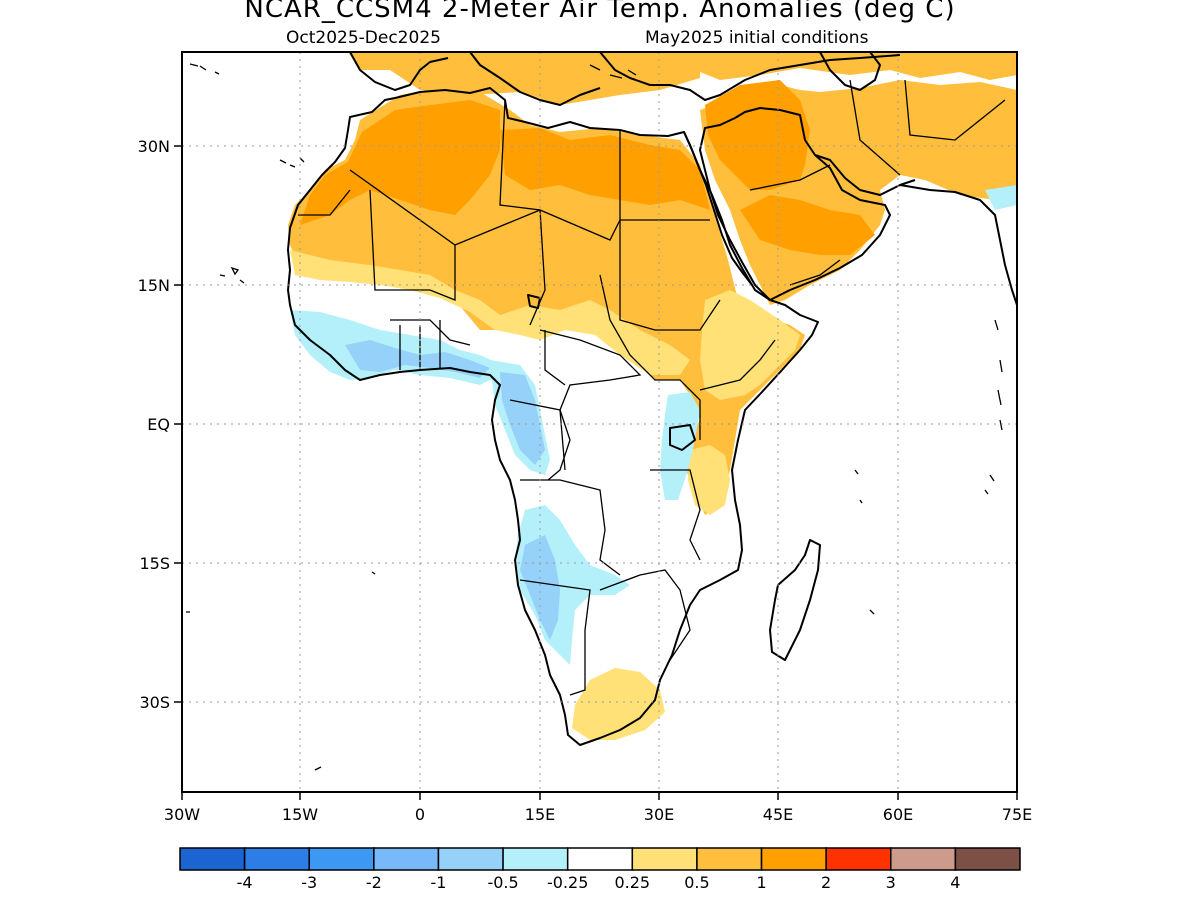  I want to click on lake-chad, so click(534, 301).